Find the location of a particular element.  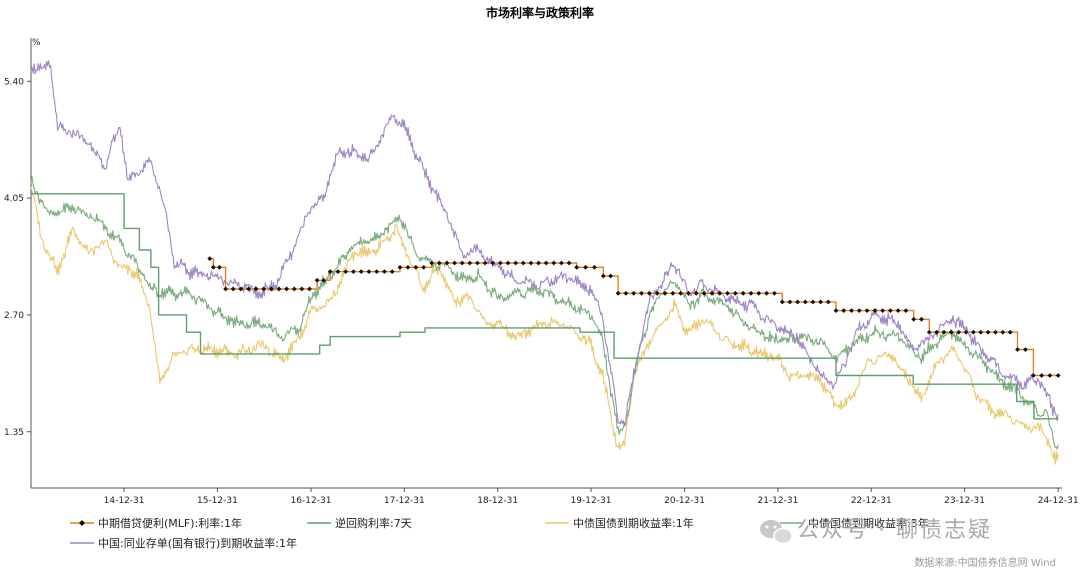

y-tick-label: 1.35 is located at coordinates (14, 433).